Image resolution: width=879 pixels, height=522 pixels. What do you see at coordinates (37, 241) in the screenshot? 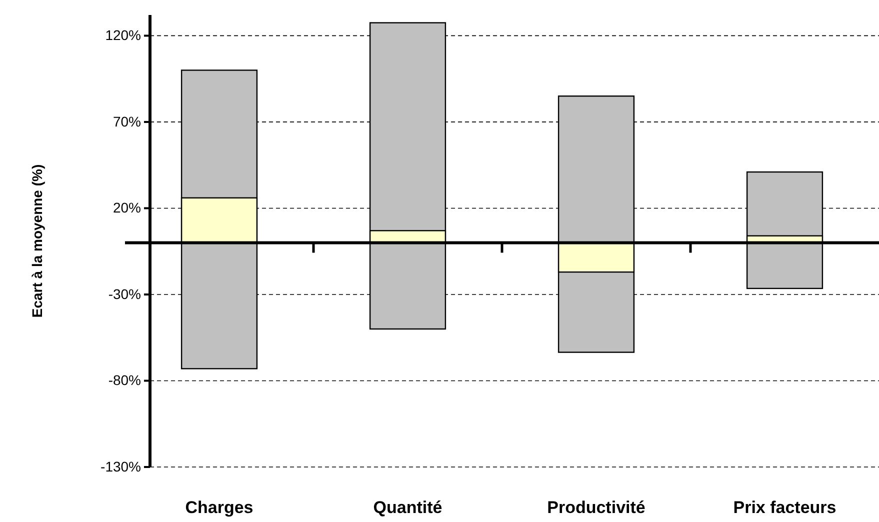
I see `y-axis-title: Ecart à la moyenne (%)` at bounding box center [37, 241].